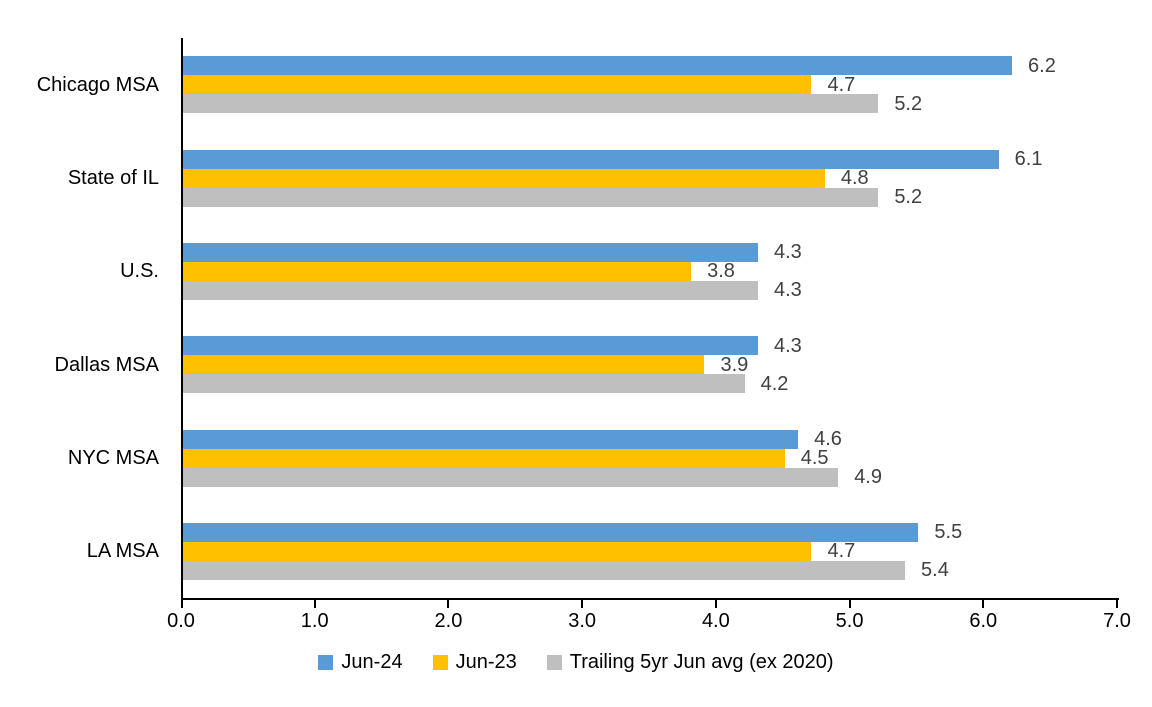 The width and height of the screenshot is (1152, 707). What do you see at coordinates (314, 621) in the screenshot?
I see `x-tick-label: 1.0` at bounding box center [314, 621].